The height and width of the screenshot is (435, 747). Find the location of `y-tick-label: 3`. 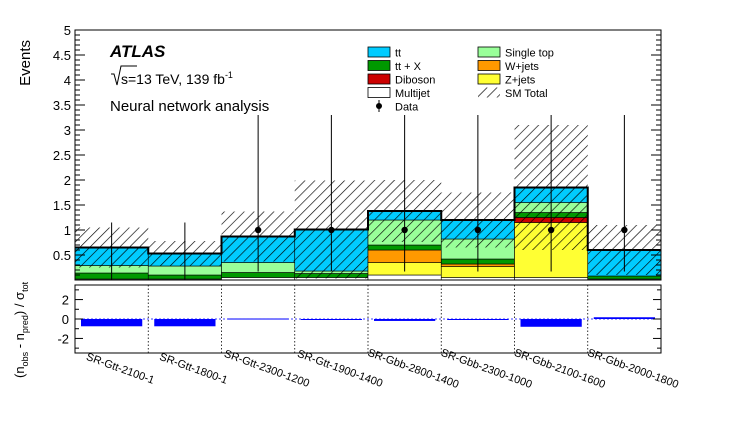

y-tick-label: 3 is located at coordinates (67, 130).